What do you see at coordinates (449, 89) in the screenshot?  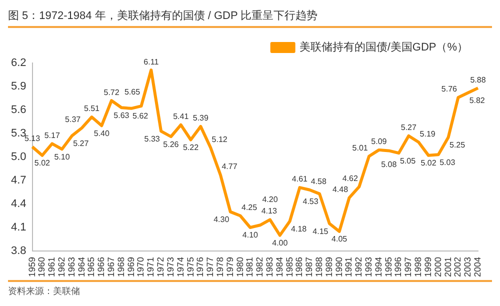 I see `data-label: 5.76` at bounding box center [449, 89].